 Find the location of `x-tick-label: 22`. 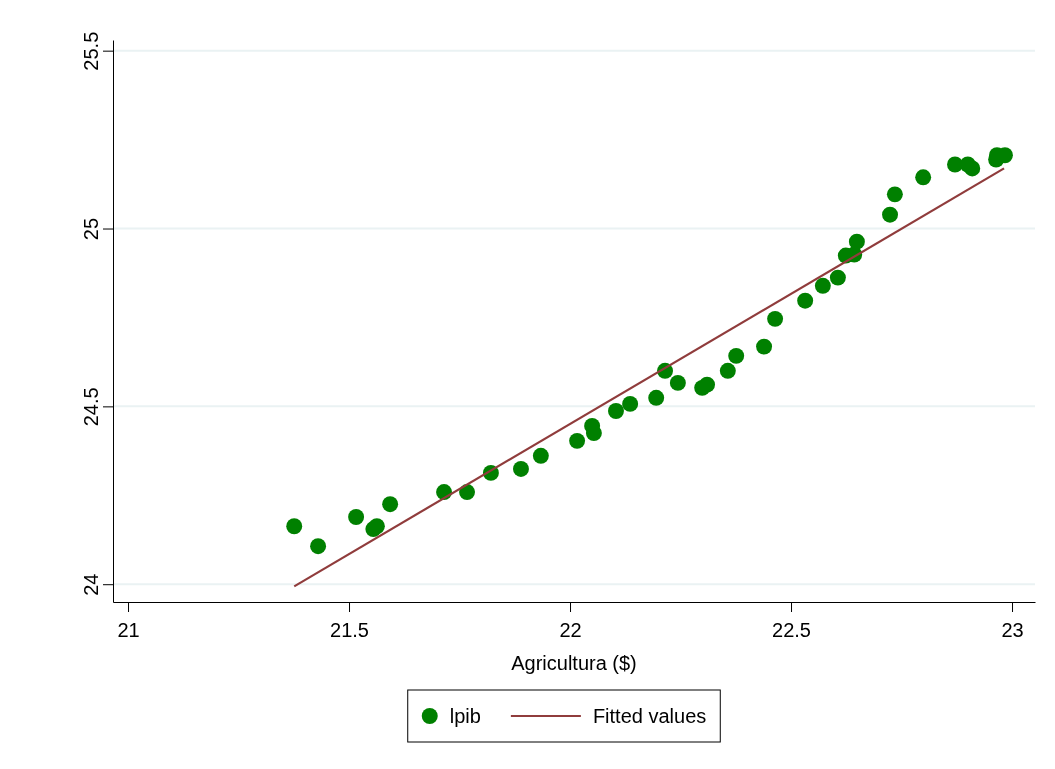

x-tick-label: 22 is located at coordinates (570, 630).